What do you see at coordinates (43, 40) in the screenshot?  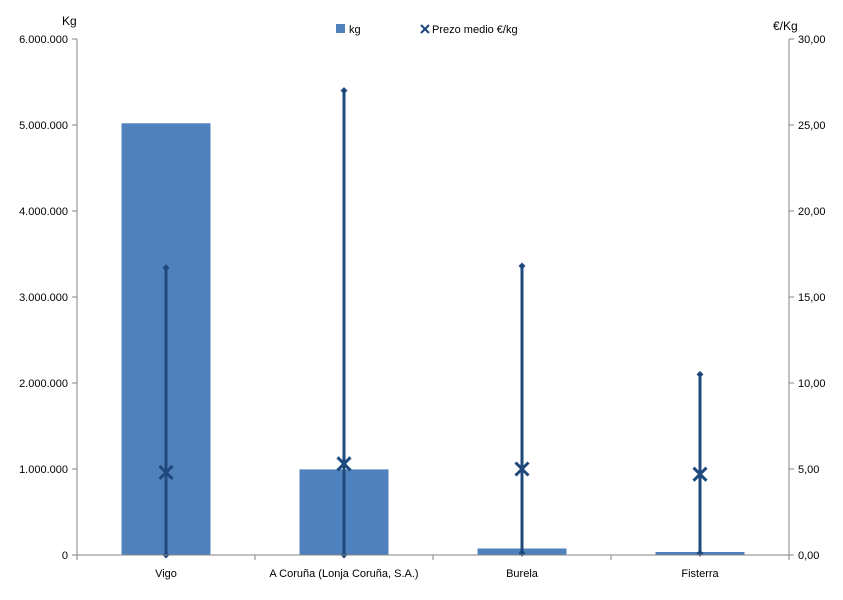 I see `left-tick-label-6: 6.000.000` at bounding box center [43, 40].